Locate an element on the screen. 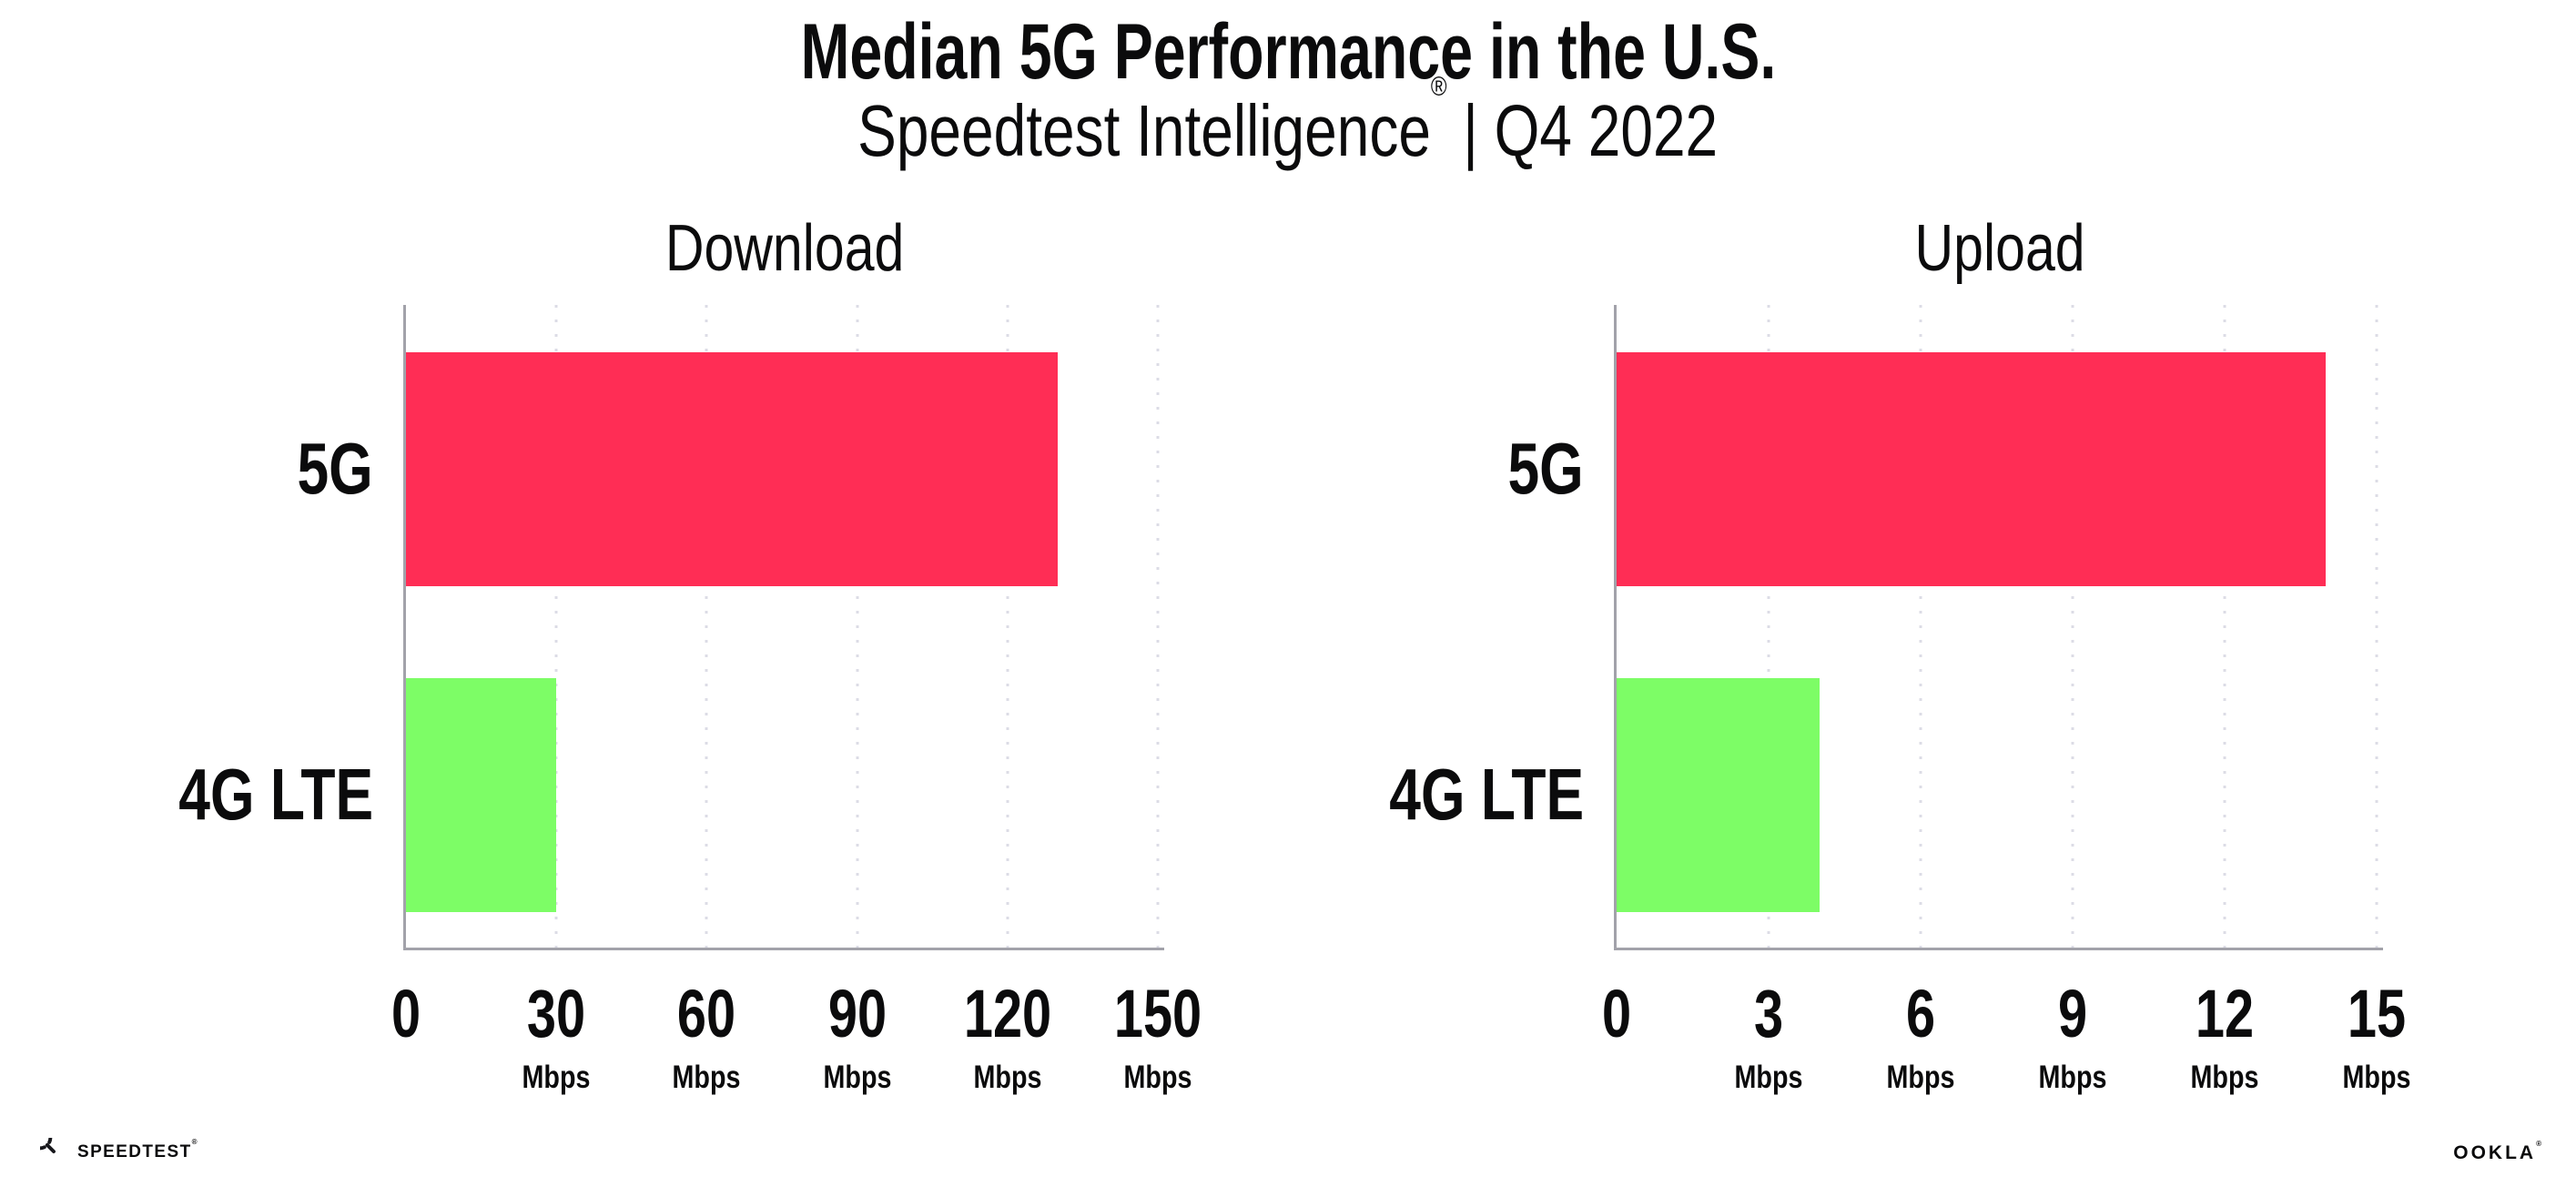 This screenshot has width=2576, height=1197. subtitle-period: | Q4 2022 is located at coordinates (1591, 130).